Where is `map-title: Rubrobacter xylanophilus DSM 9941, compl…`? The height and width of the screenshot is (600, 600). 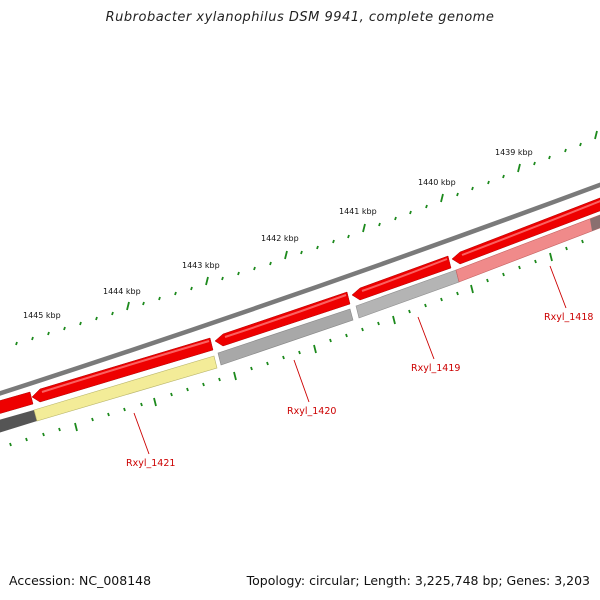 map-title: Rubrobacter xylanophilus DSM 9941, compl… is located at coordinates (300, 17).